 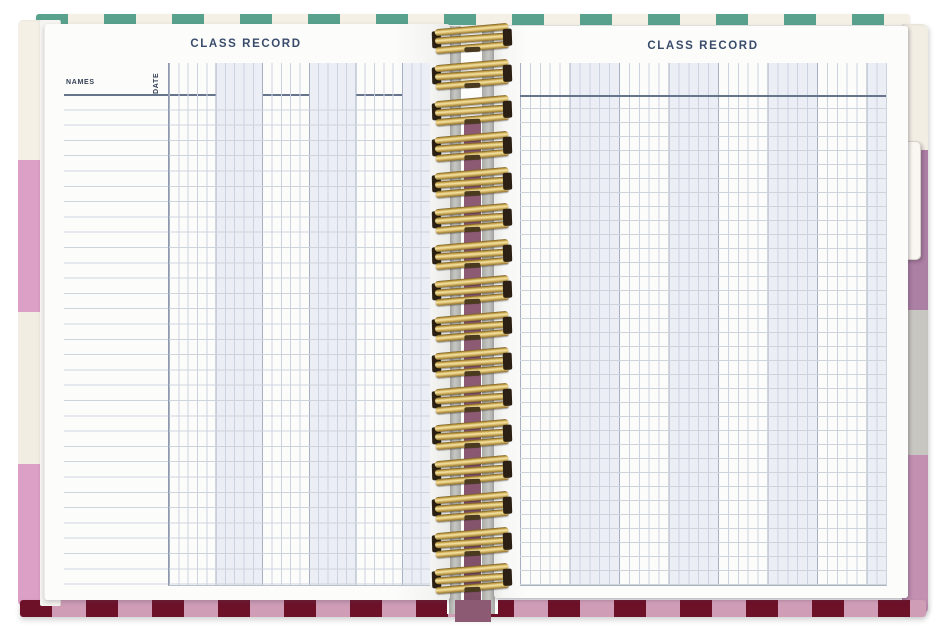 What do you see at coordinates (473, 19) in the screenshot?
I see `cover-top-striped-edge` at bounding box center [473, 19].